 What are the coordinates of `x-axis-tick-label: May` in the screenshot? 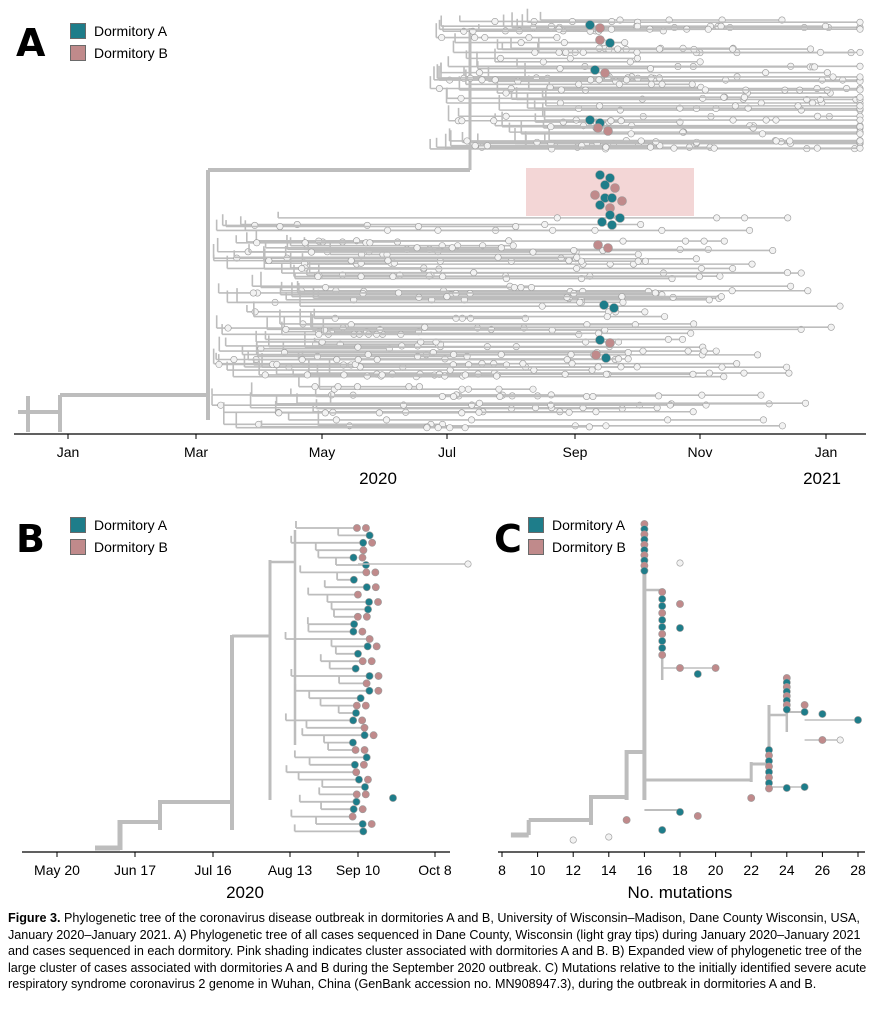 It's located at (322, 452).